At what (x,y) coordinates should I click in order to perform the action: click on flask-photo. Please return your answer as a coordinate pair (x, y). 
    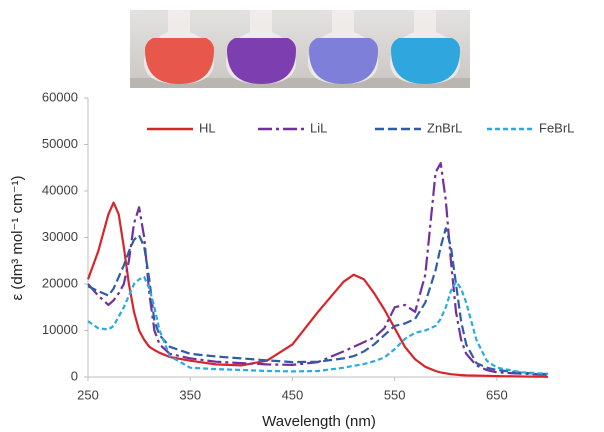
    Looking at the image, I should click on (300, 49).